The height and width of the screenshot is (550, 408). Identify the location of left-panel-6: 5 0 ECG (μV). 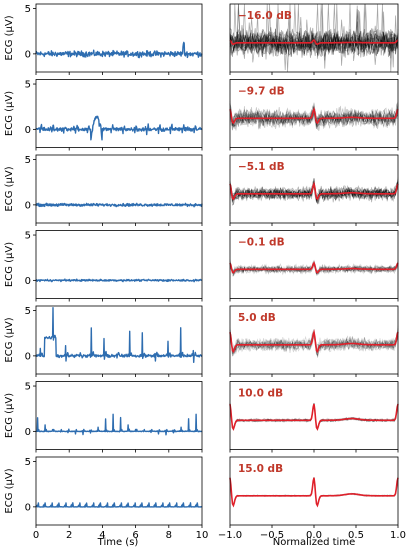
(103, 417).